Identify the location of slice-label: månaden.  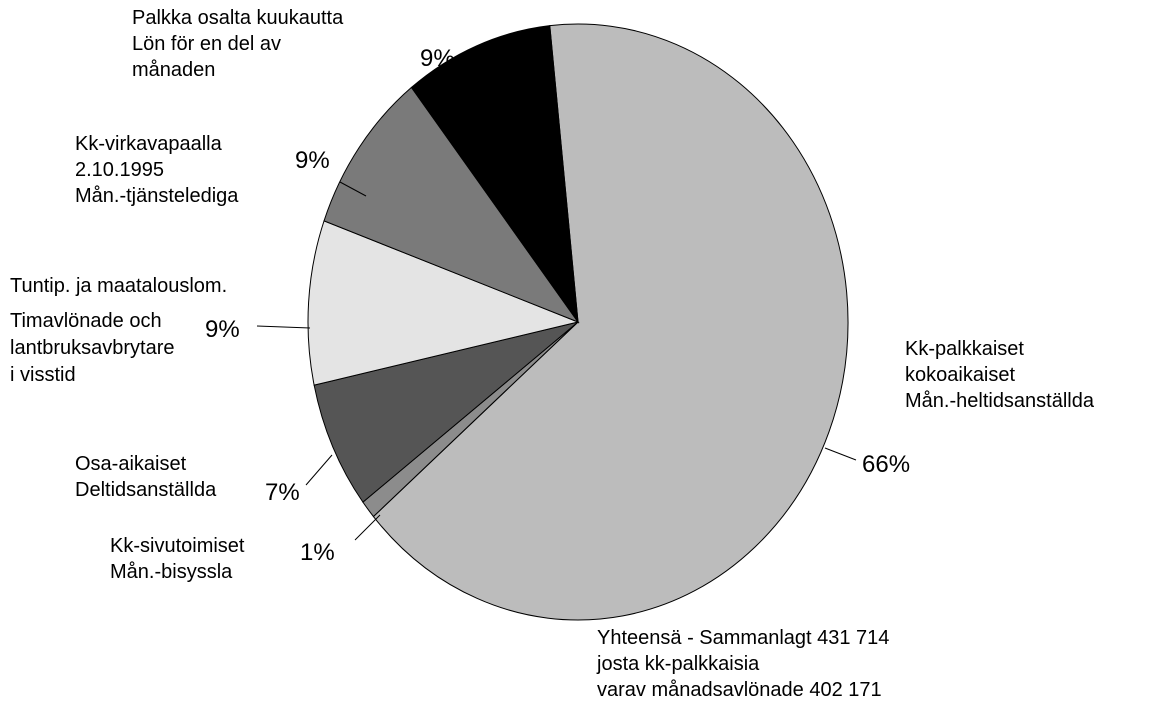
(173, 70).